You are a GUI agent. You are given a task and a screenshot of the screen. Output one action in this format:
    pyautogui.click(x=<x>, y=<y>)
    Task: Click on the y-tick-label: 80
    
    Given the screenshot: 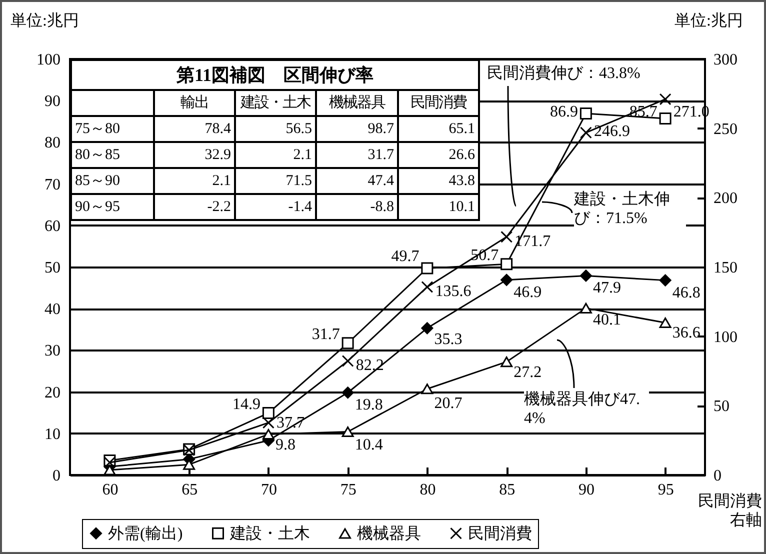 What is the action you would take?
    pyautogui.click(x=52, y=143)
    